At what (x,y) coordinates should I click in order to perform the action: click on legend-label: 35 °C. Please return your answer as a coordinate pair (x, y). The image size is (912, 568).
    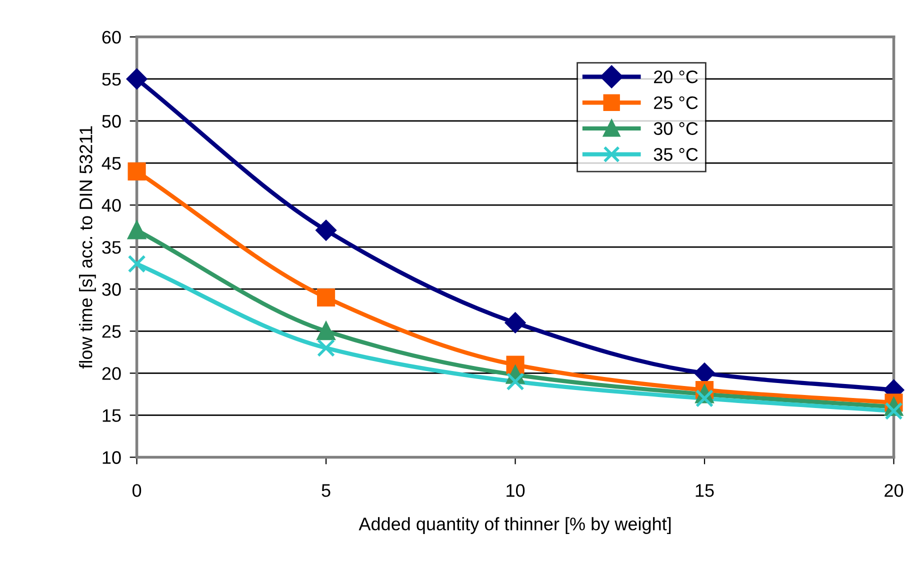
    Looking at the image, I should click on (676, 154).